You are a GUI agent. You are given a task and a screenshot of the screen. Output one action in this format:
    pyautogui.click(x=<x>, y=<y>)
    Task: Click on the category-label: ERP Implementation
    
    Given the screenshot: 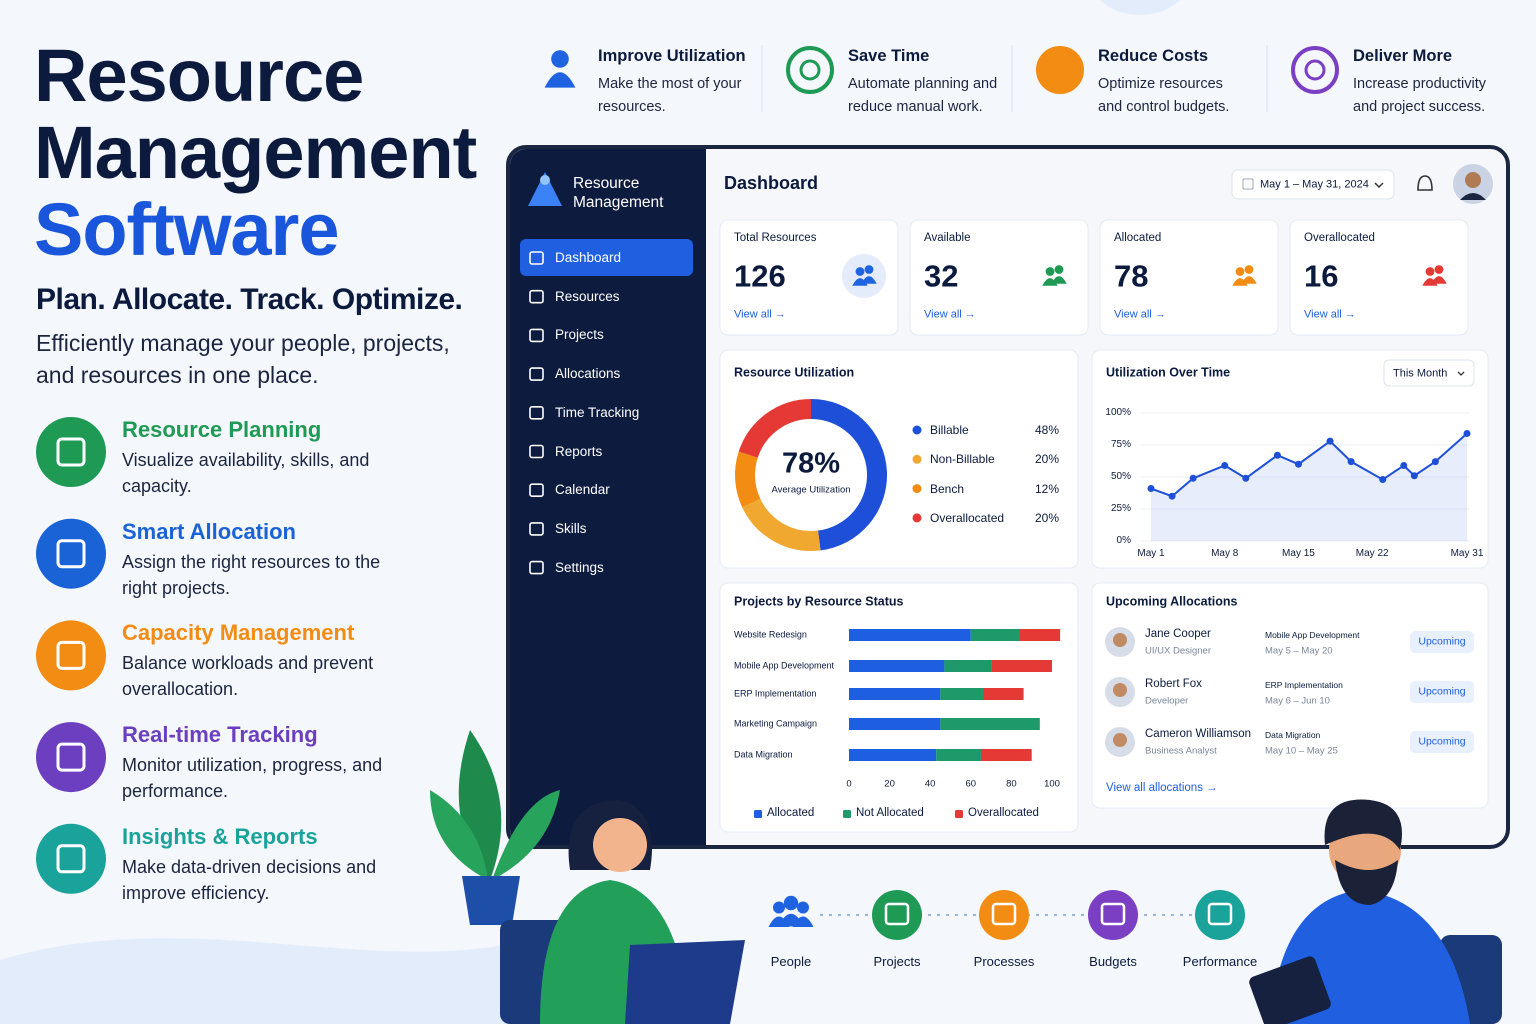 What is the action you would take?
    pyautogui.click(x=775, y=693)
    